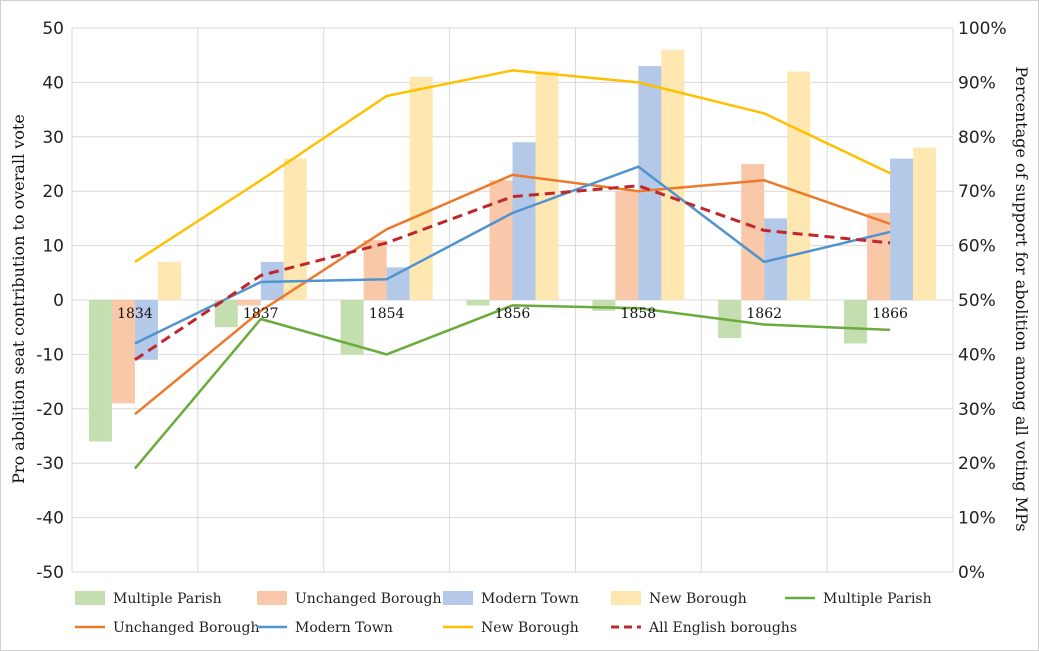 This screenshot has height=651, width=1039. I want to click on category-label: 1856, so click(513, 314).